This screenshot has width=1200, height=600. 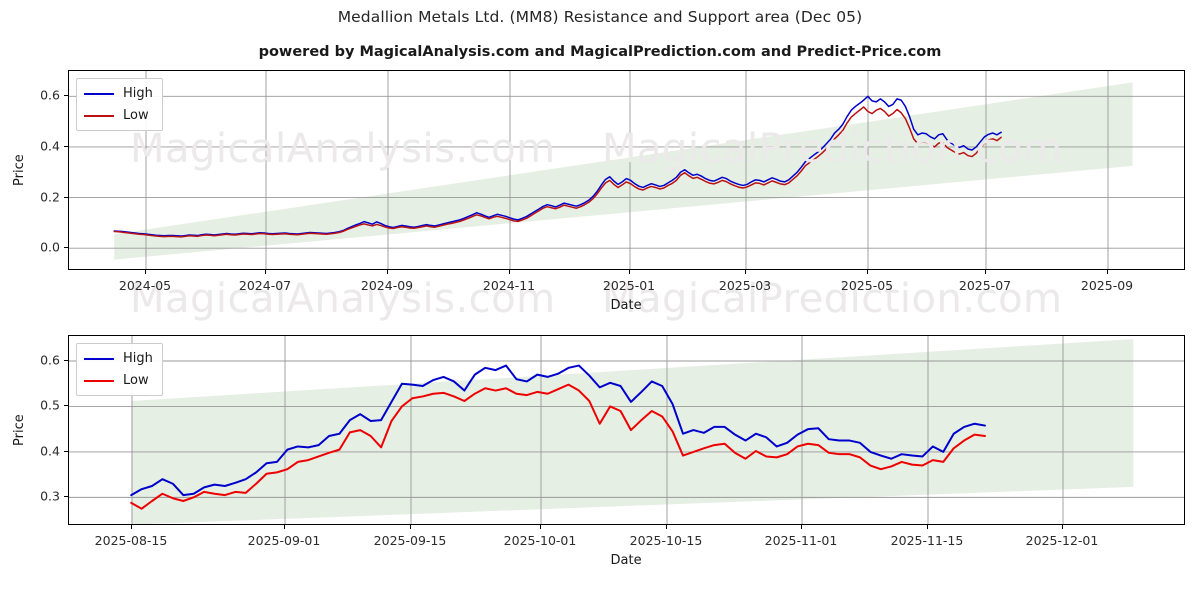 What do you see at coordinates (119, 369) in the screenshot?
I see `zoom-legend: High Low` at bounding box center [119, 369].